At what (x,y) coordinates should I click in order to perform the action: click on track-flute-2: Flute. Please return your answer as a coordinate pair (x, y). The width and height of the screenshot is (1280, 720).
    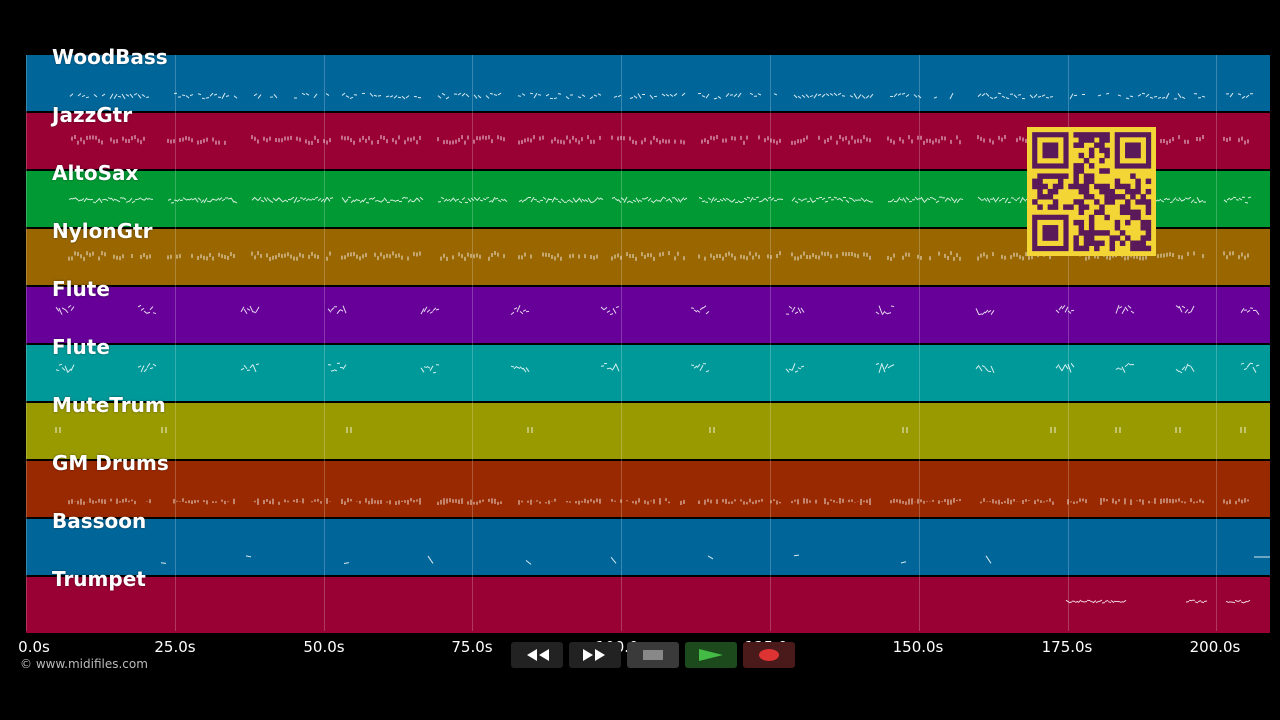
    Looking at the image, I should click on (648, 368).